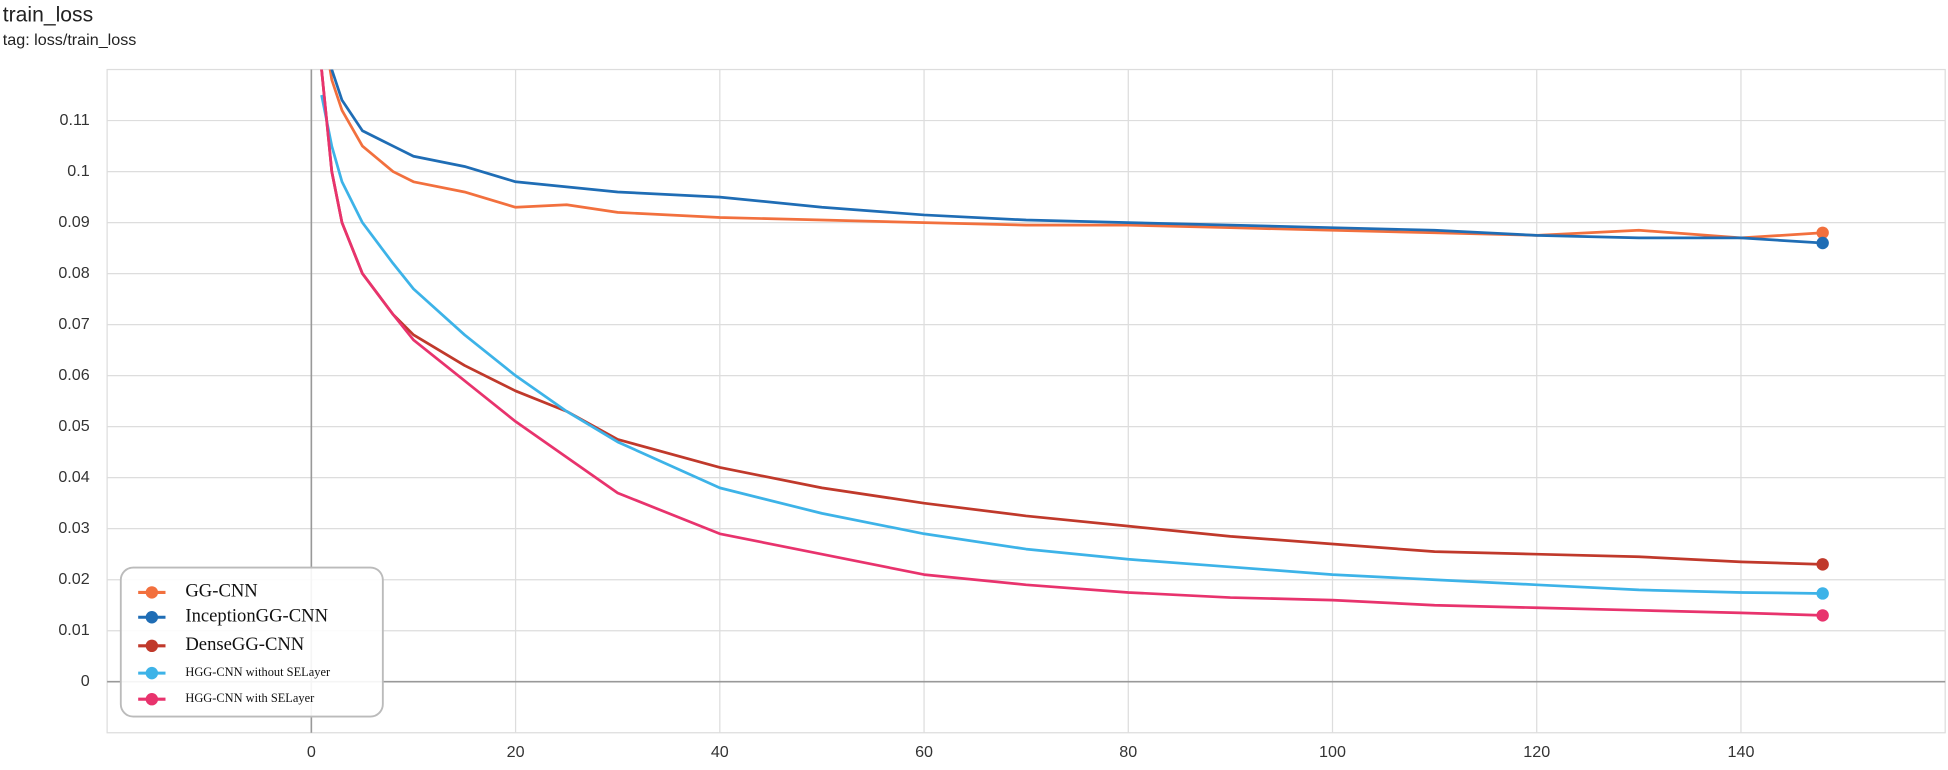  I want to click on legend-label: GG-CNN, so click(221, 591).